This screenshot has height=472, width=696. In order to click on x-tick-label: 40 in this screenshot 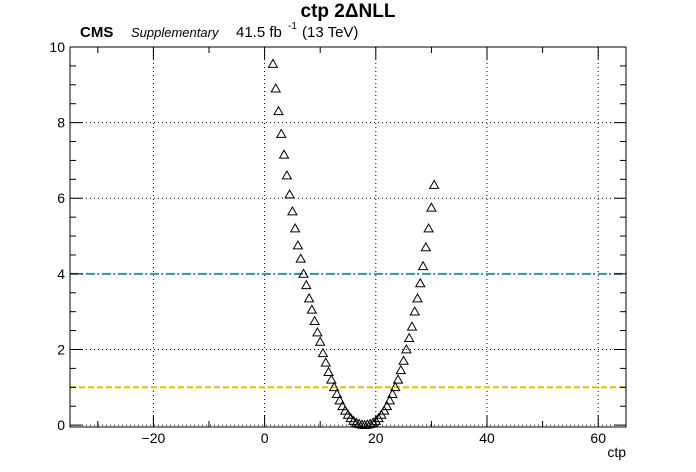, I will do `click(487, 438)`.